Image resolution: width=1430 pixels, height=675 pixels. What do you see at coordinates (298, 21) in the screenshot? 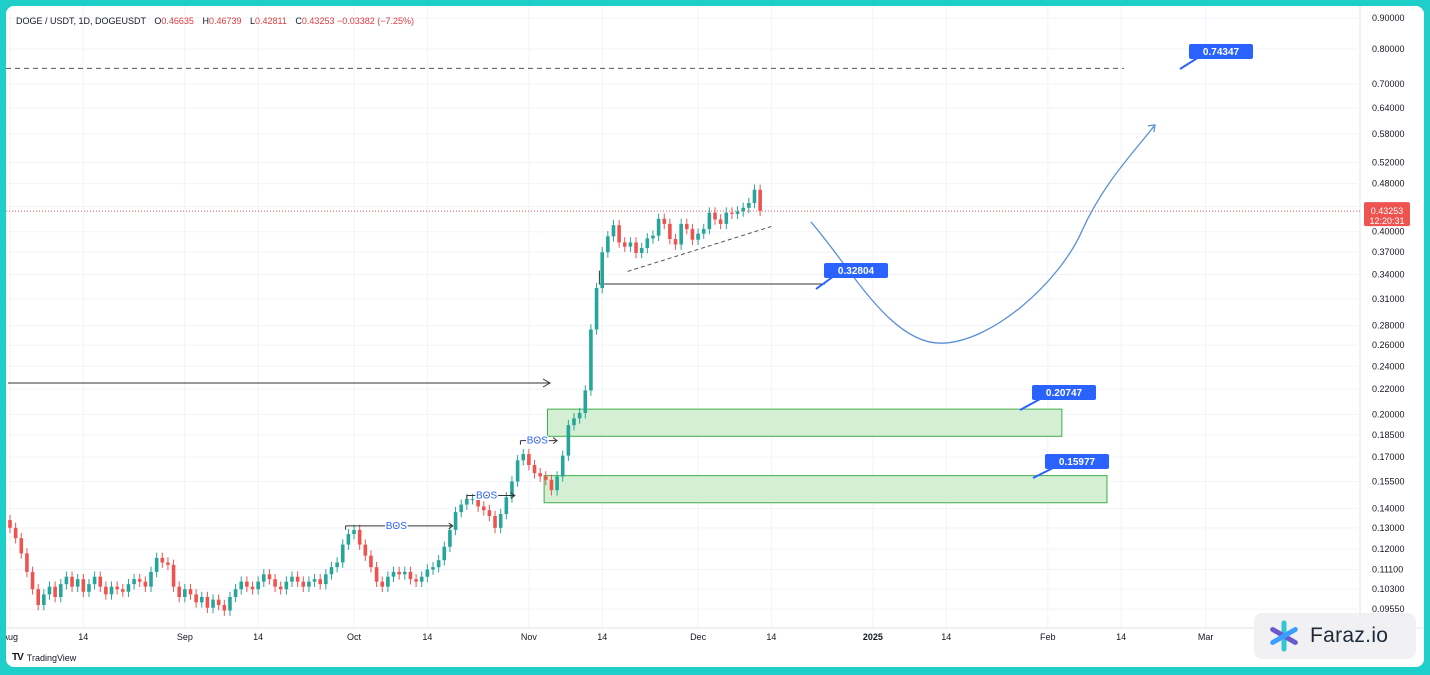
I see `close-label: C` at bounding box center [298, 21].